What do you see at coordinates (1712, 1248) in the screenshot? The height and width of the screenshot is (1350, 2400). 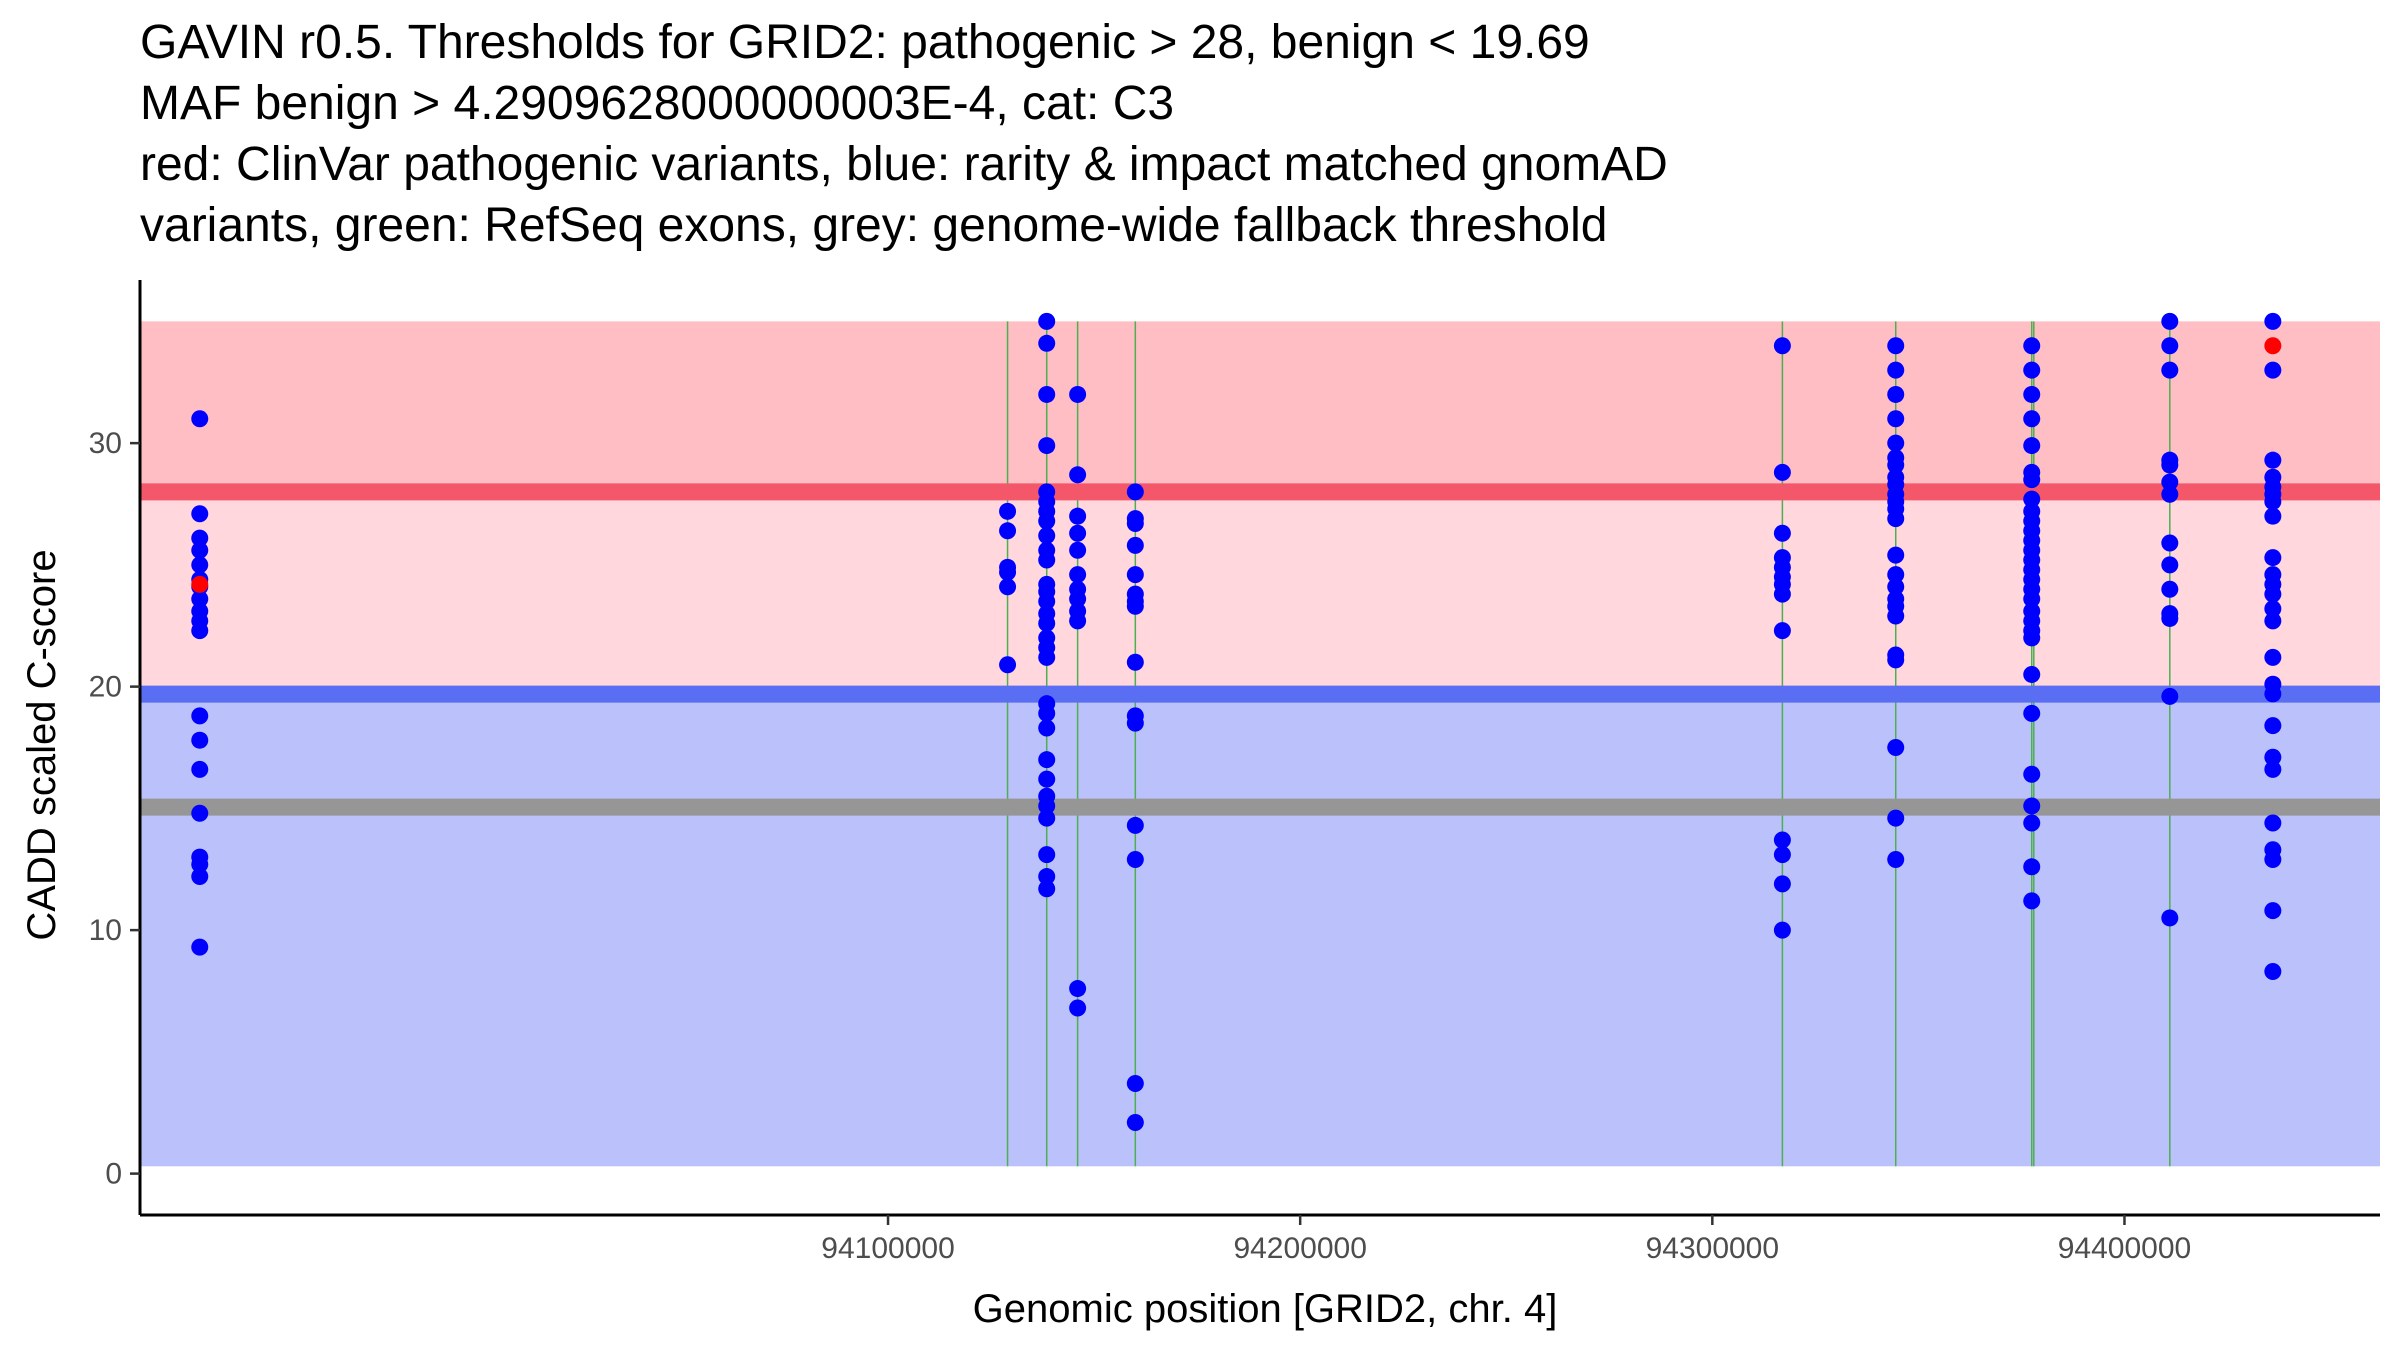 I see `x-tick-label: 94300000` at bounding box center [1712, 1248].